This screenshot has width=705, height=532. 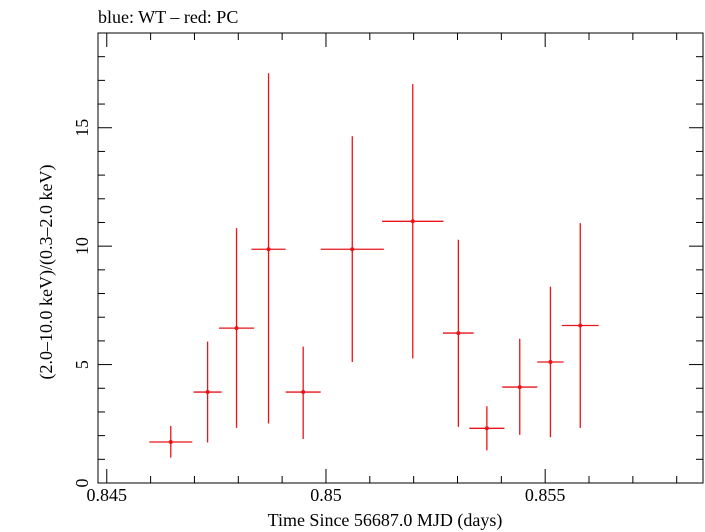 I want to click on y-tick-label: 15, so click(x=82, y=128).